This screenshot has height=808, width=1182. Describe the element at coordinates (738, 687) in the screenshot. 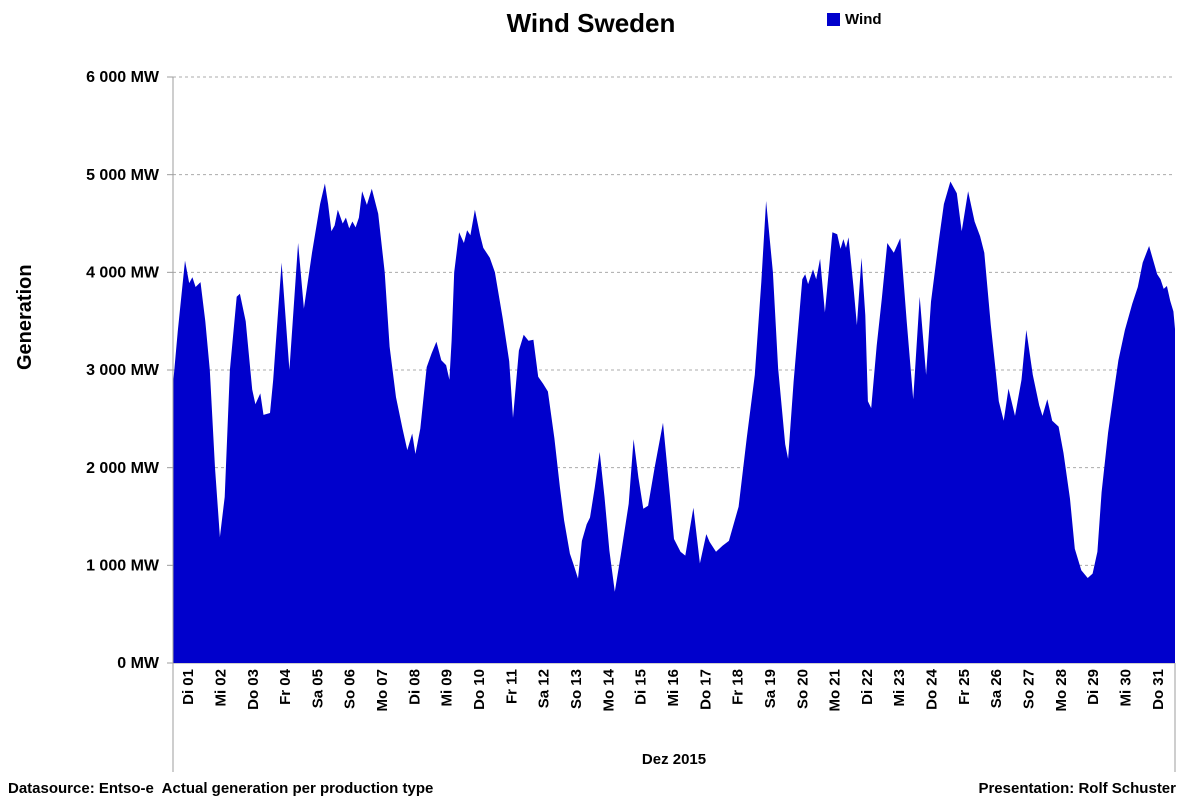

I see `x-day-label: Fr 18` at that location.